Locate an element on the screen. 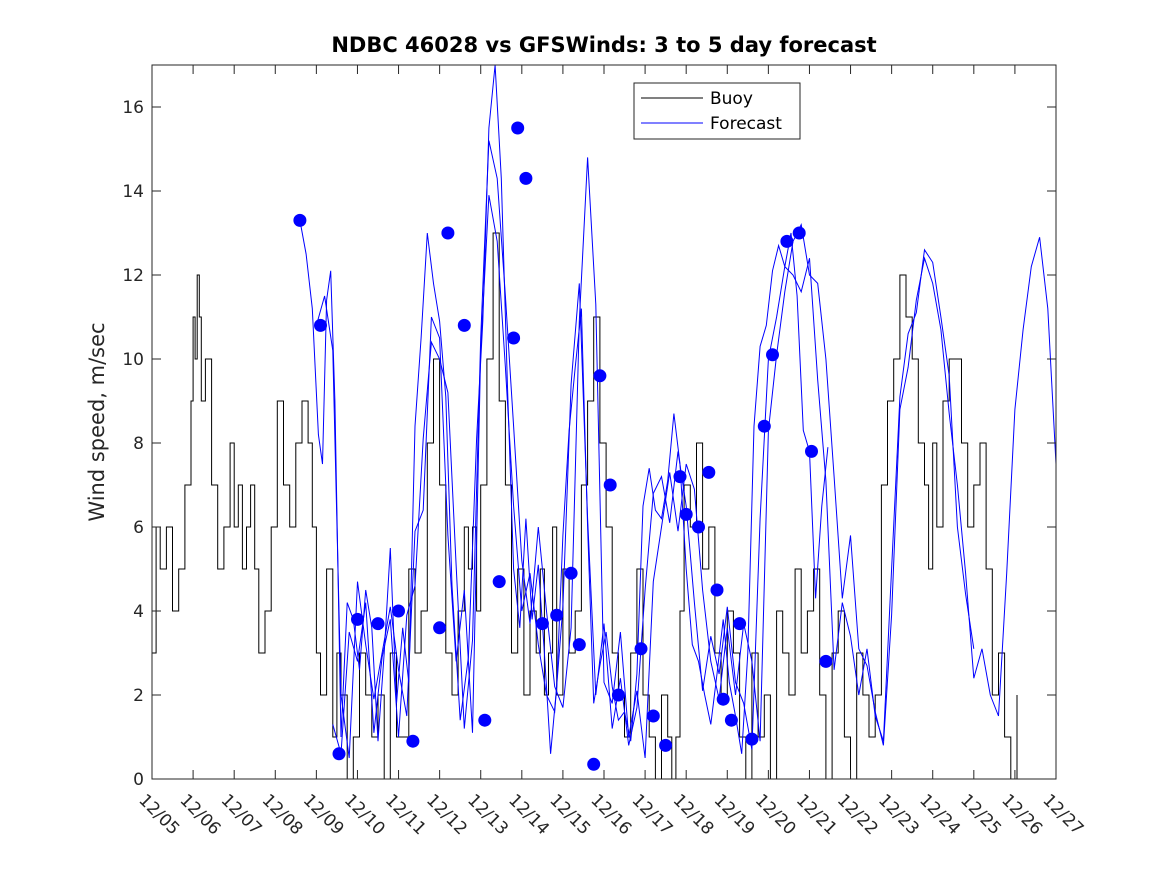 The height and width of the screenshot is (875, 1167). y-axis-label: Wind speed, m/sec is located at coordinates (97, 421).